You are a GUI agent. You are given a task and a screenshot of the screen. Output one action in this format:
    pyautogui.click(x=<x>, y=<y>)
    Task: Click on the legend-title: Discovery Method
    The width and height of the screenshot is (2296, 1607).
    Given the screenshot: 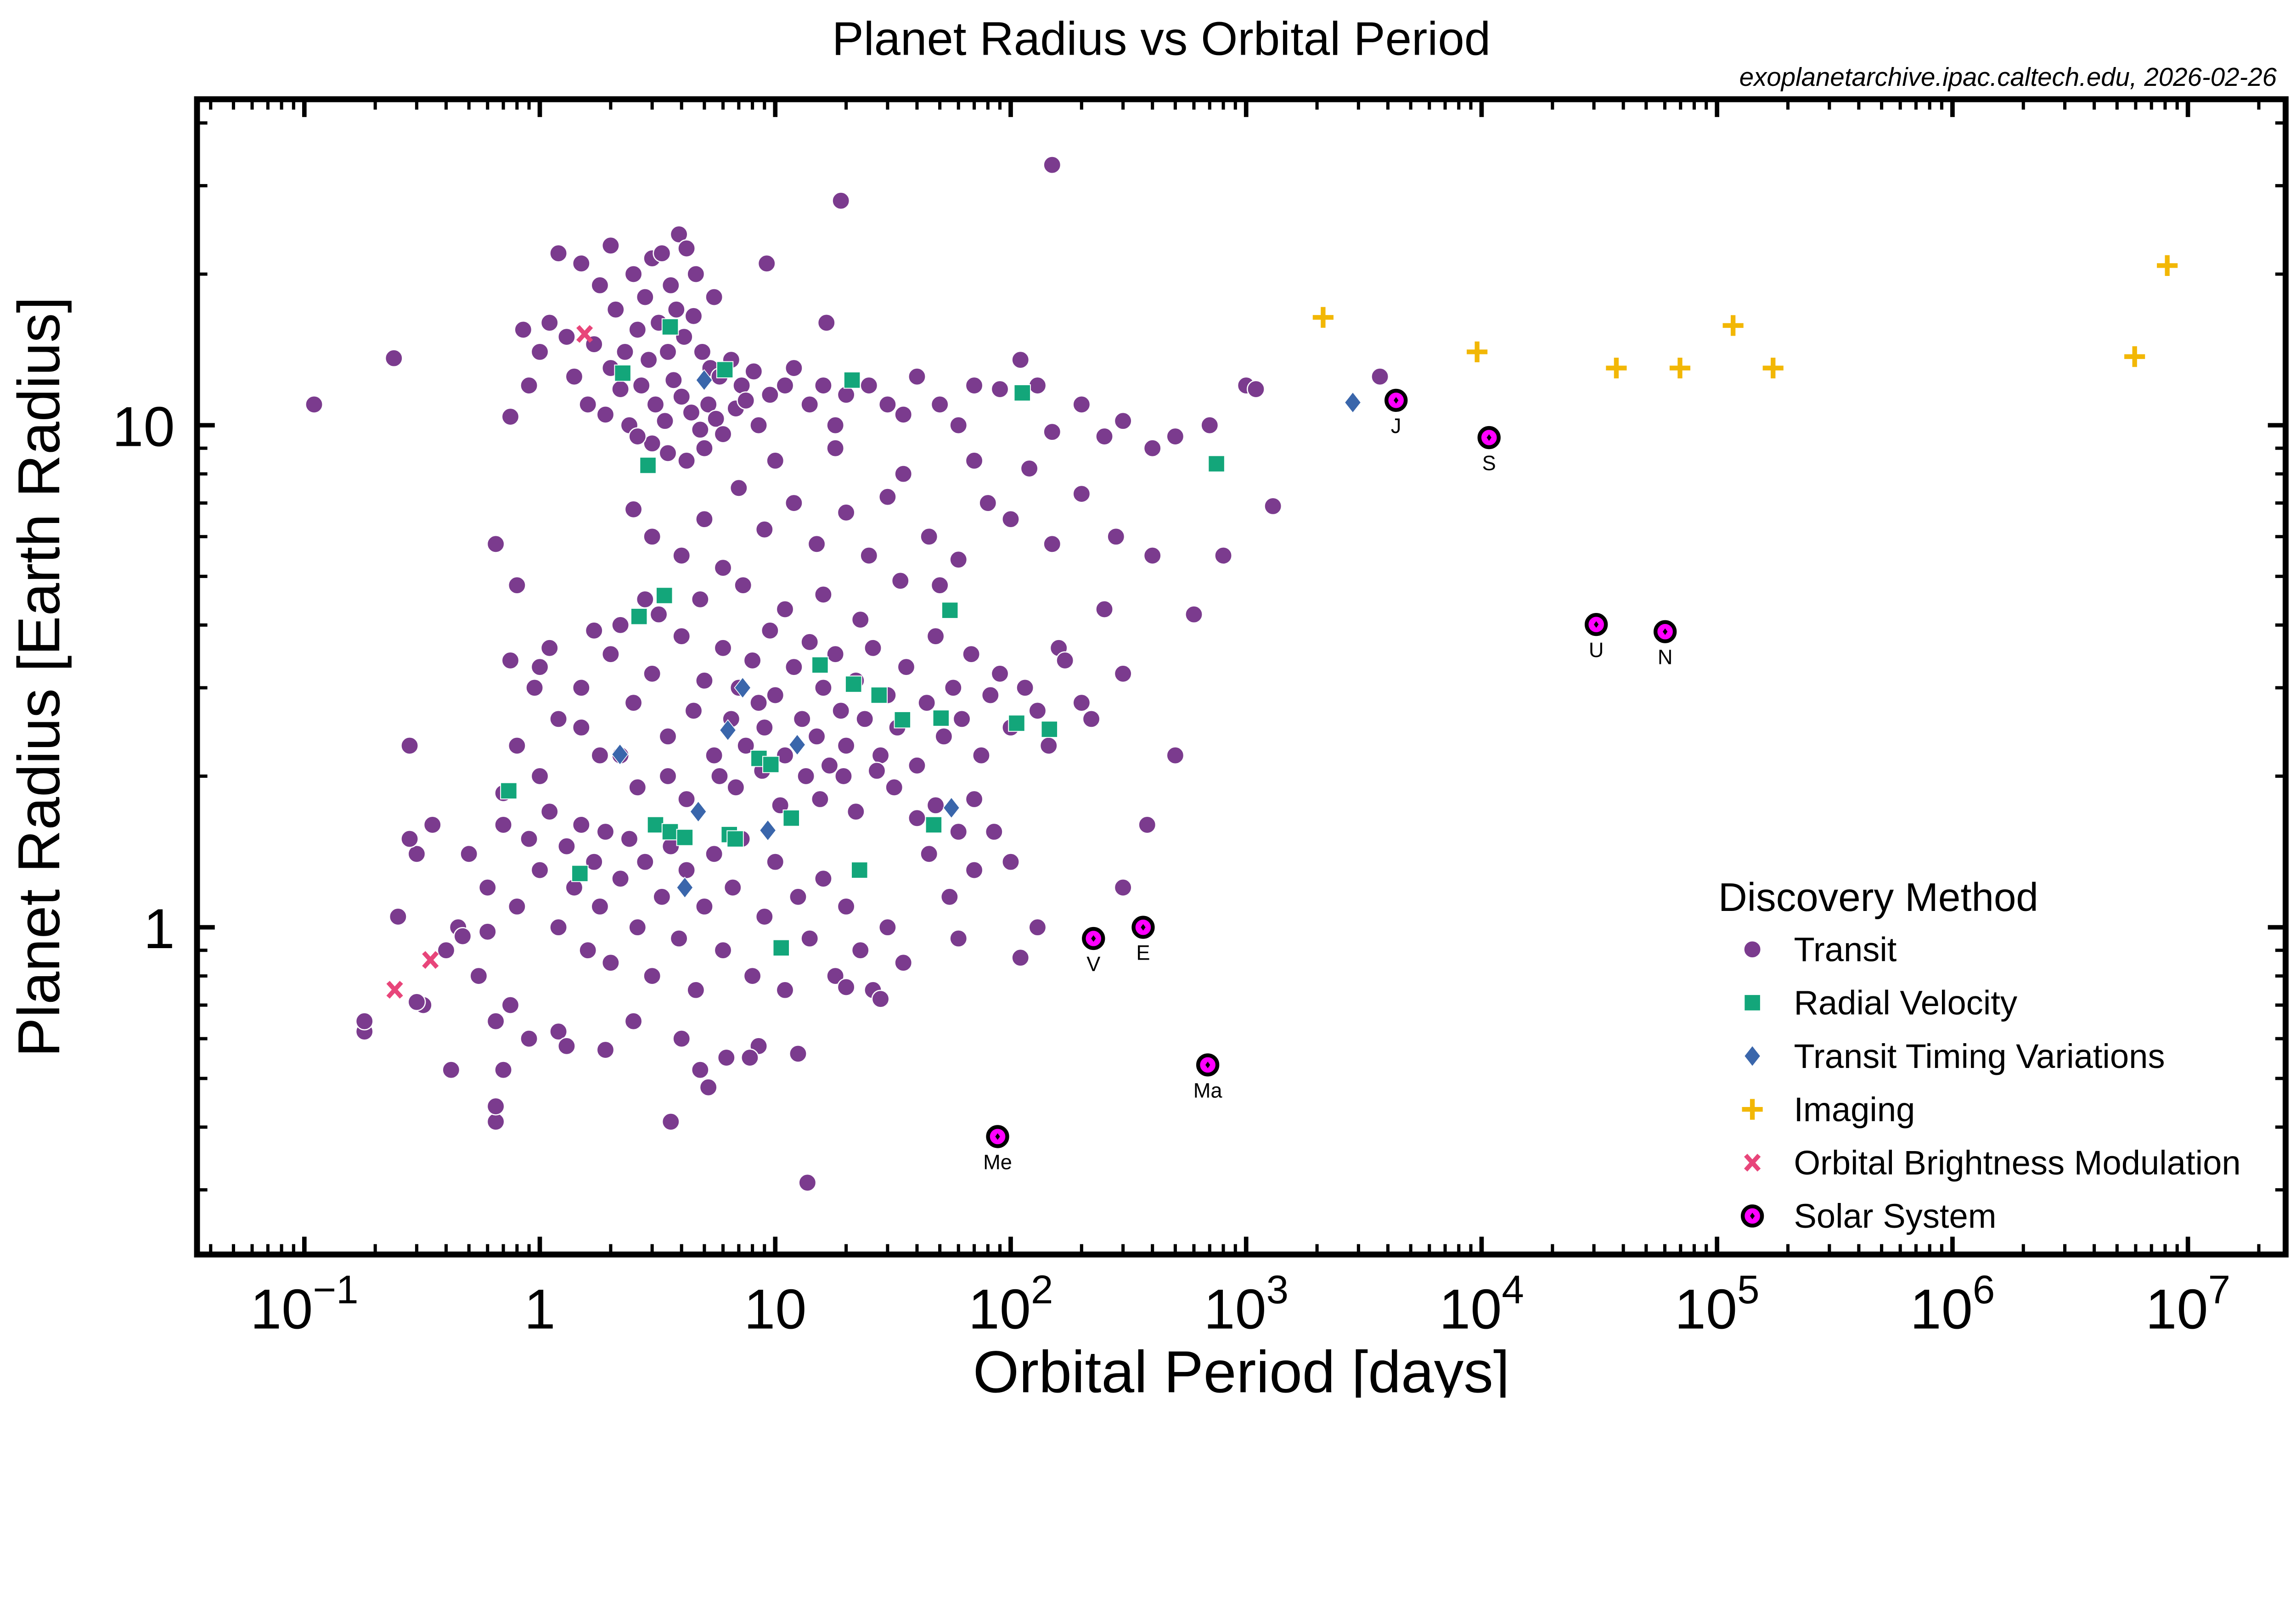 What is the action you would take?
    pyautogui.click(x=1878, y=897)
    